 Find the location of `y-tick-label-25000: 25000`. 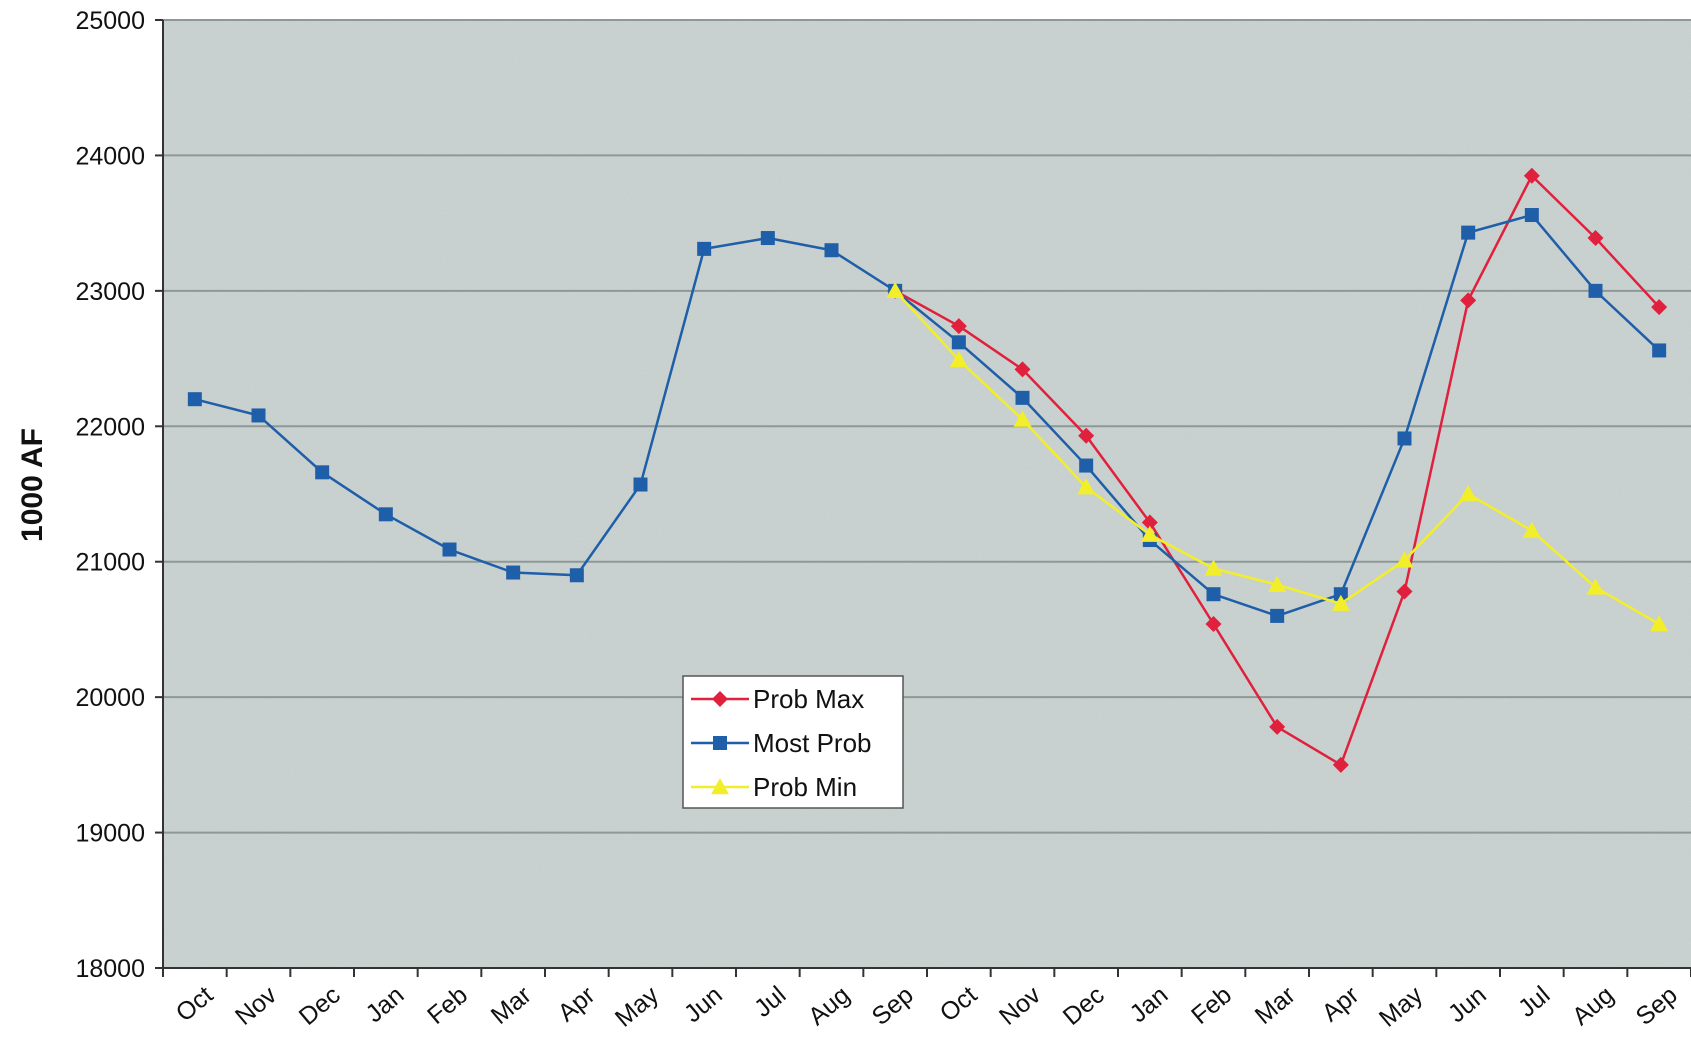

y-tick-label-25000: 25000 is located at coordinates (110, 21).